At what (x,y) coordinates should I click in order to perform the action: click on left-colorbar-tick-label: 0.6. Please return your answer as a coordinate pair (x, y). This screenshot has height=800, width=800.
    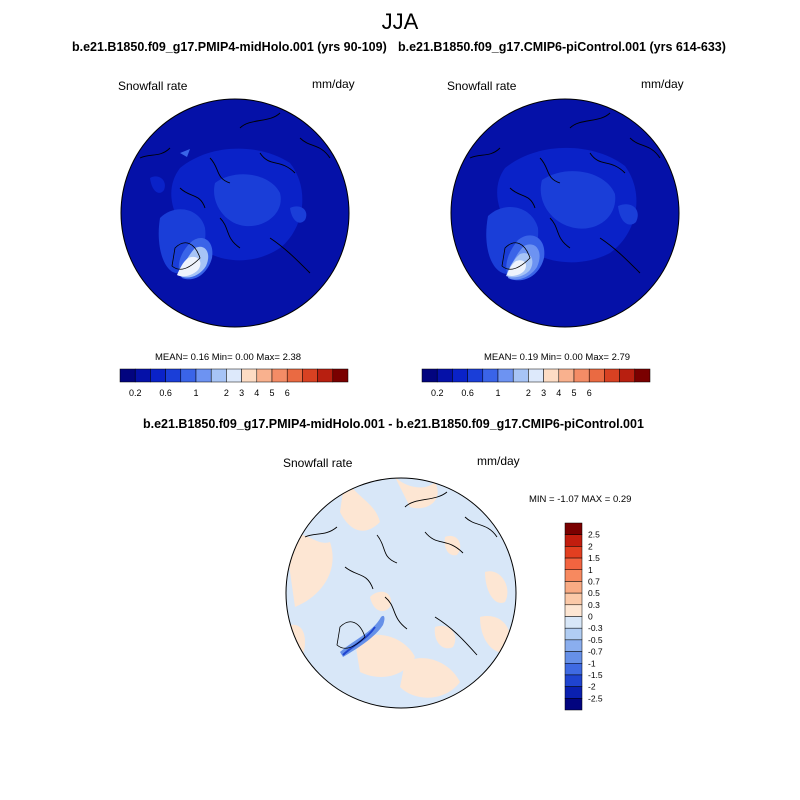
    Looking at the image, I should click on (165, 393).